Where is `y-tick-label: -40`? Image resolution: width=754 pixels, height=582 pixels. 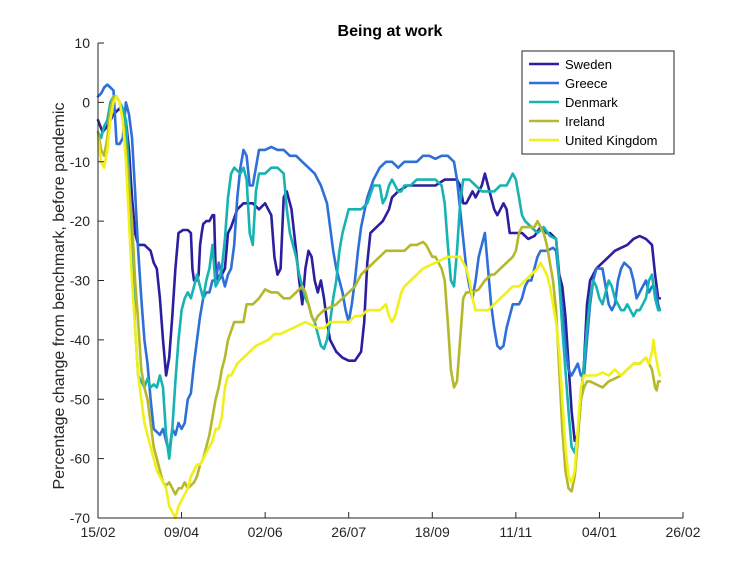 y-tick-label: -40 is located at coordinates (80, 340).